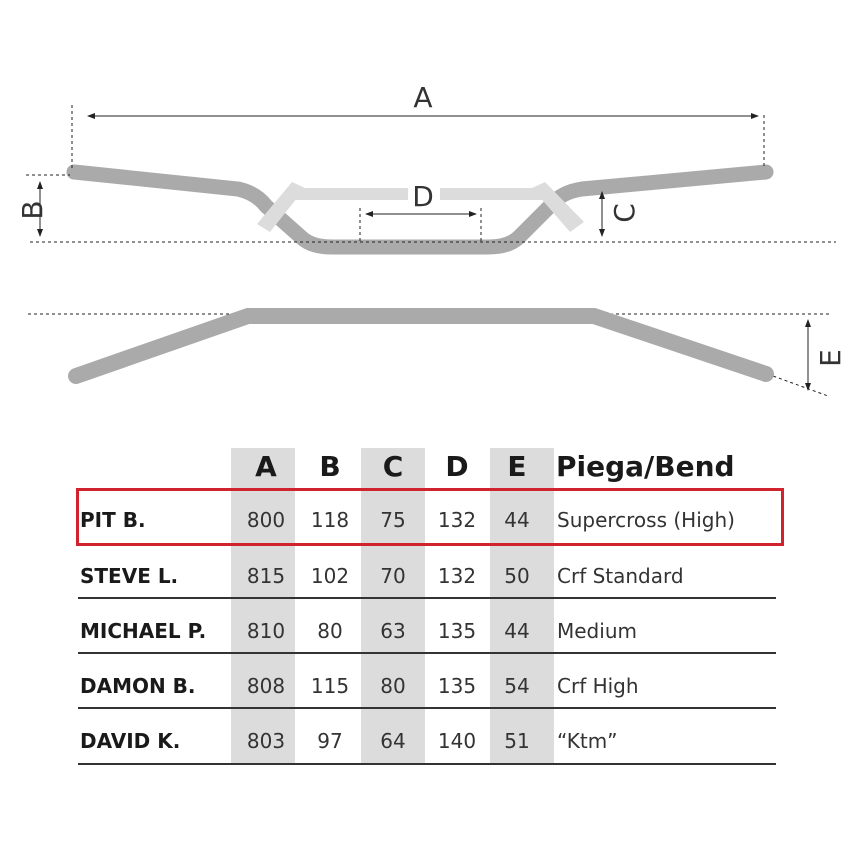  What do you see at coordinates (330, 631) in the screenshot?
I see `cell-b: 80` at bounding box center [330, 631].